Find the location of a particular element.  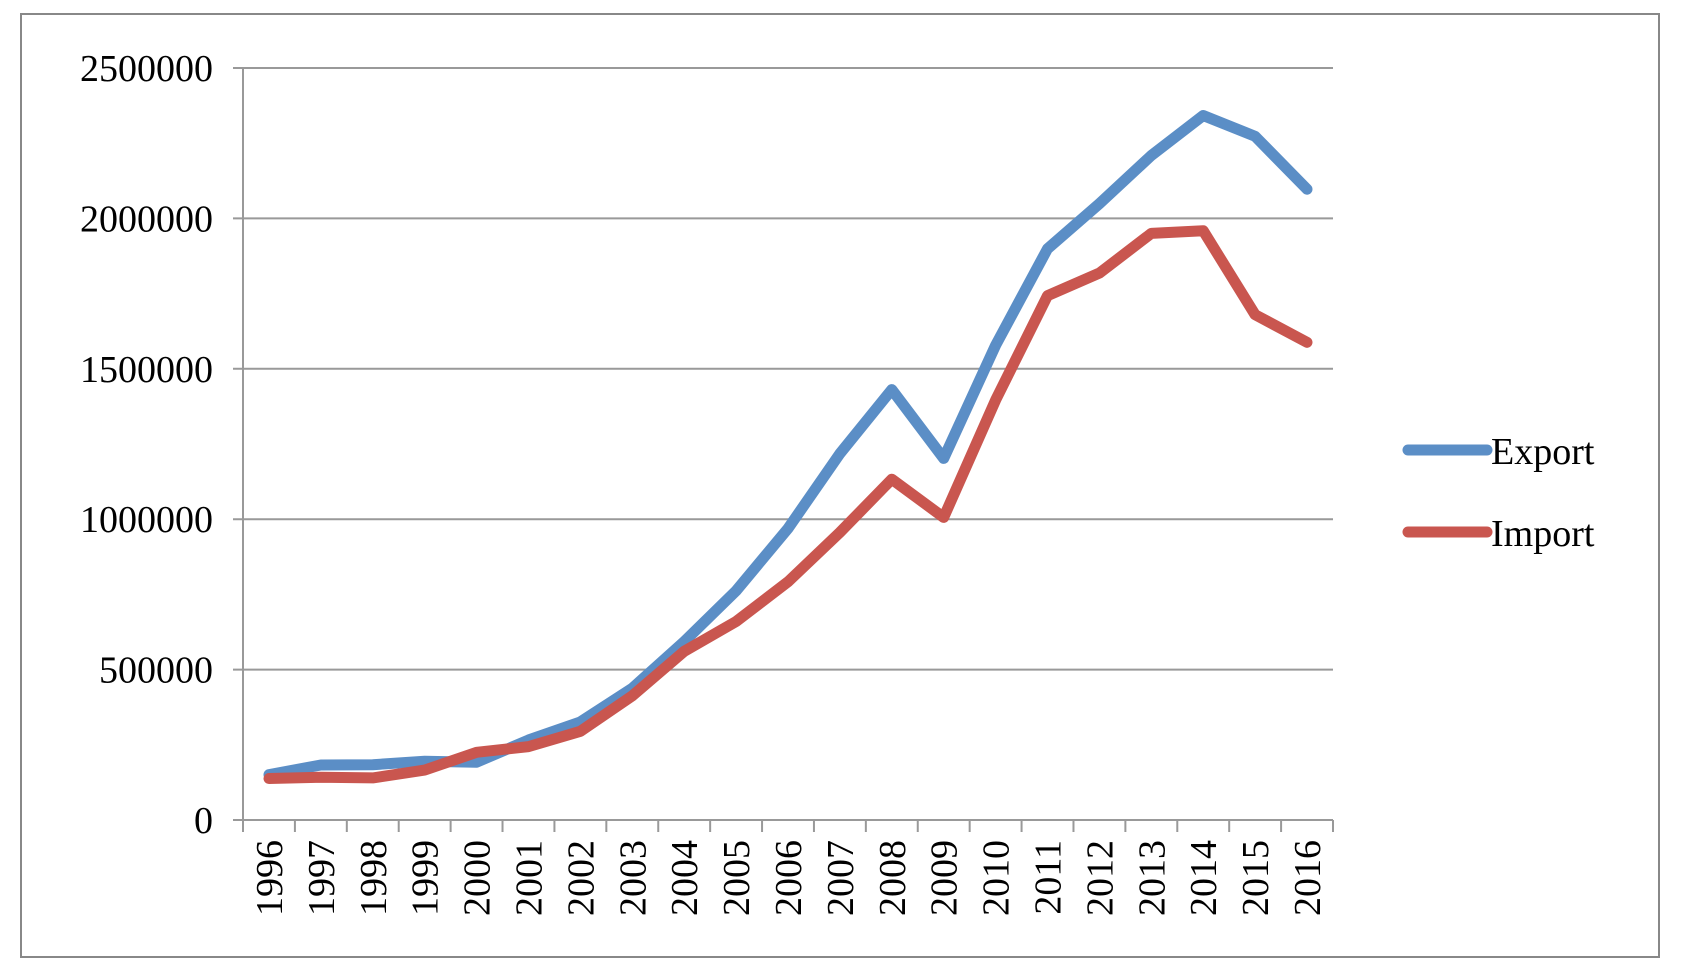

x-tick-label: 2013 is located at coordinates (1152, 878).